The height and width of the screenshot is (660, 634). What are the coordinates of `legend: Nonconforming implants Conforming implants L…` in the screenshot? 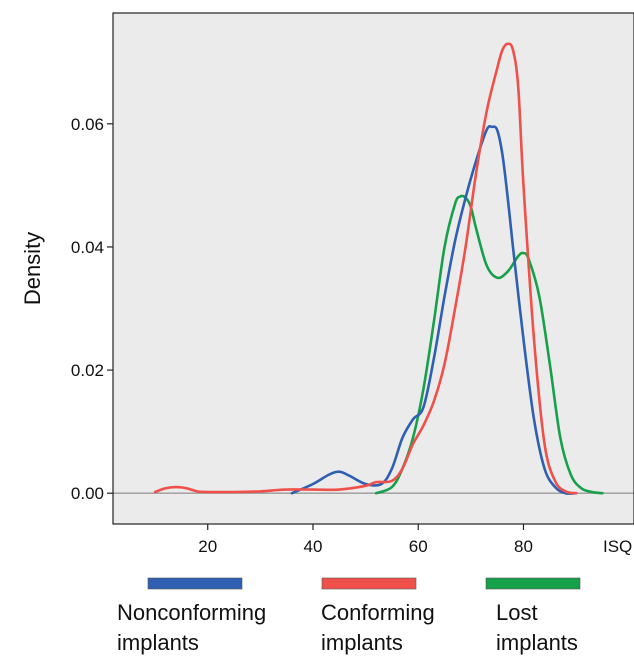 It's located at (349, 616).